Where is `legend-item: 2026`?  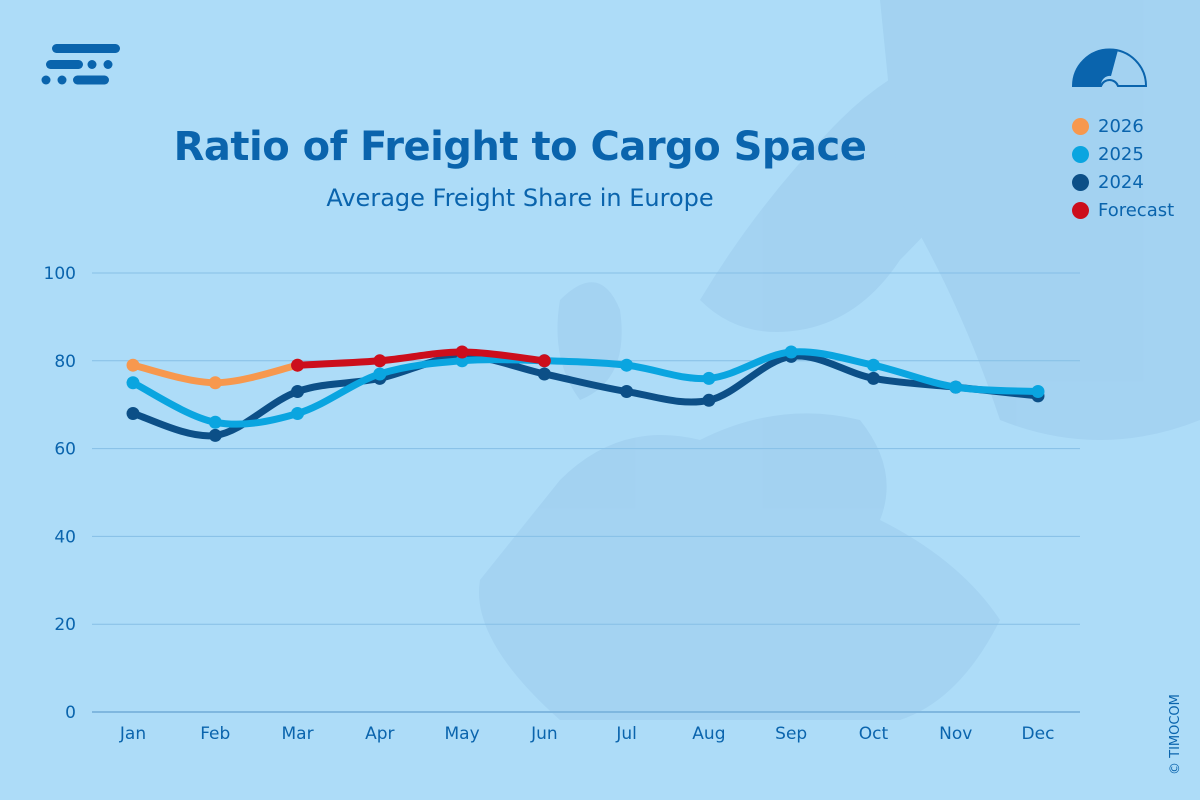 legend-item: 2026 is located at coordinates (1123, 126).